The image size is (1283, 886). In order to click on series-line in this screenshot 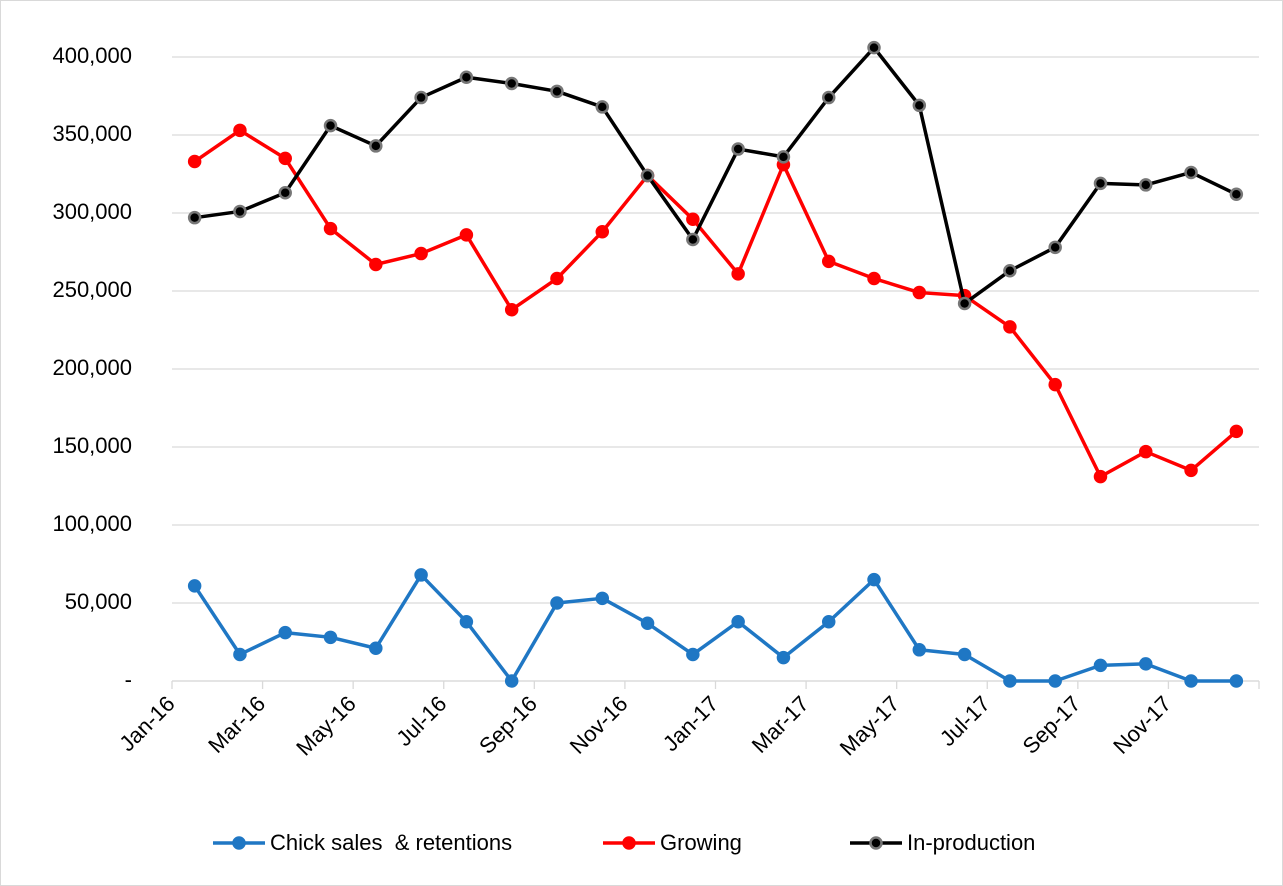, I will do `click(715, 628)`.